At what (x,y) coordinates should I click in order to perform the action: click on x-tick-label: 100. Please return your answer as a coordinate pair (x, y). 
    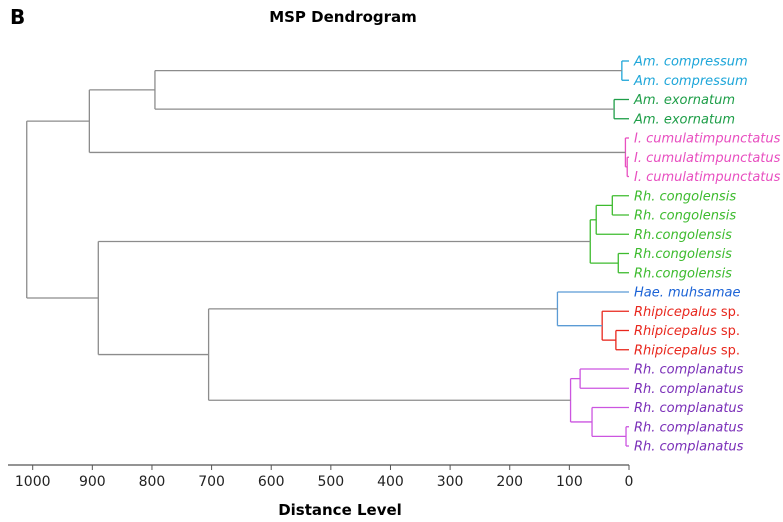
    Looking at the image, I should click on (569, 482).